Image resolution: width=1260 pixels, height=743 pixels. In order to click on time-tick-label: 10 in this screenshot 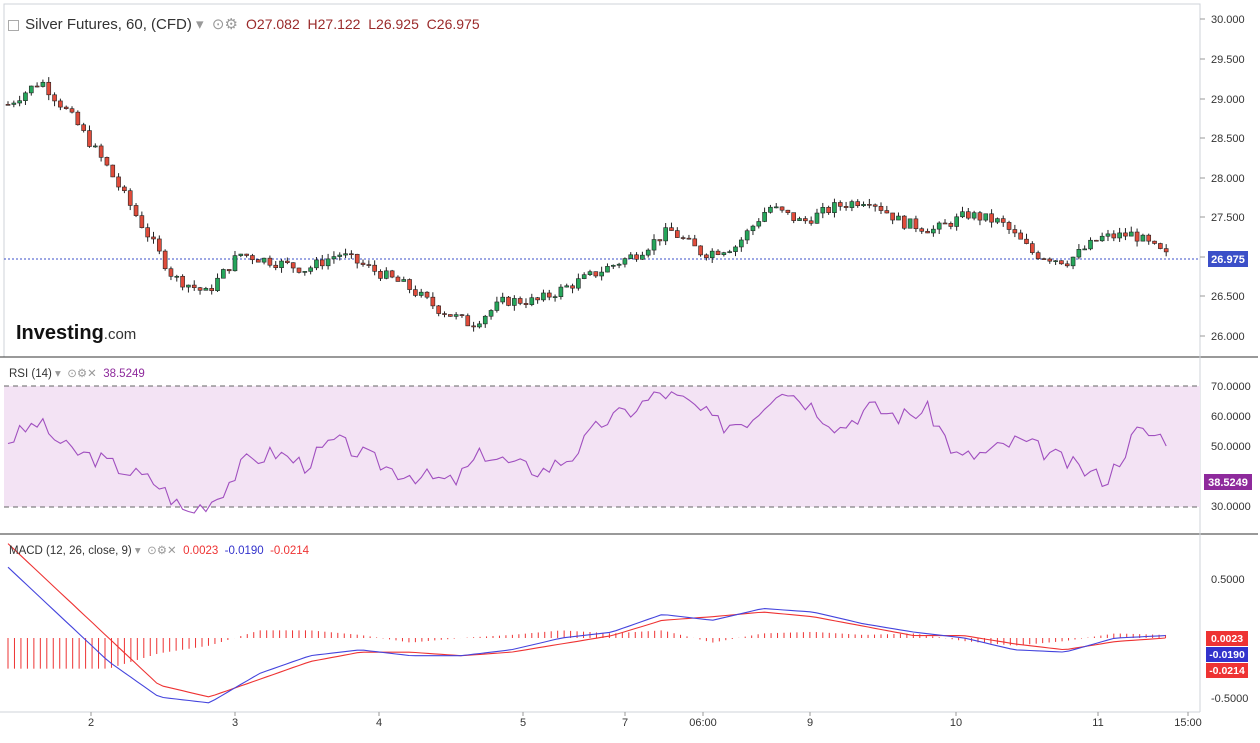, I will do `click(956, 723)`.